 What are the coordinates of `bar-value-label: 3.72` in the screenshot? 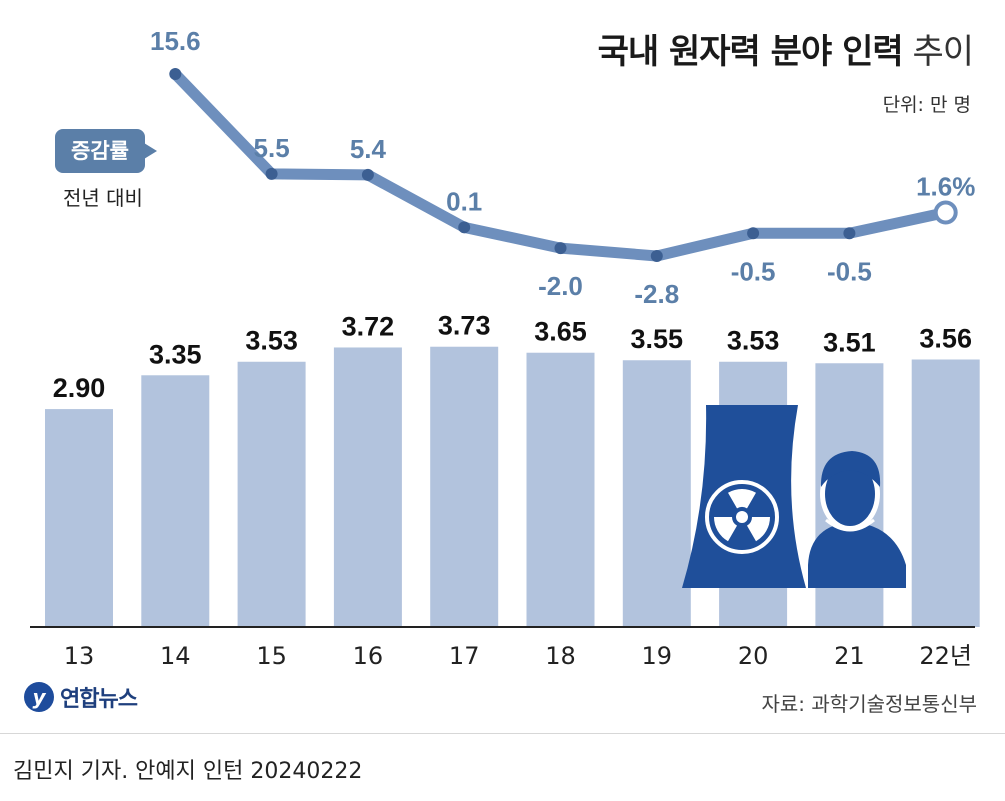 It's located at (368, 326).